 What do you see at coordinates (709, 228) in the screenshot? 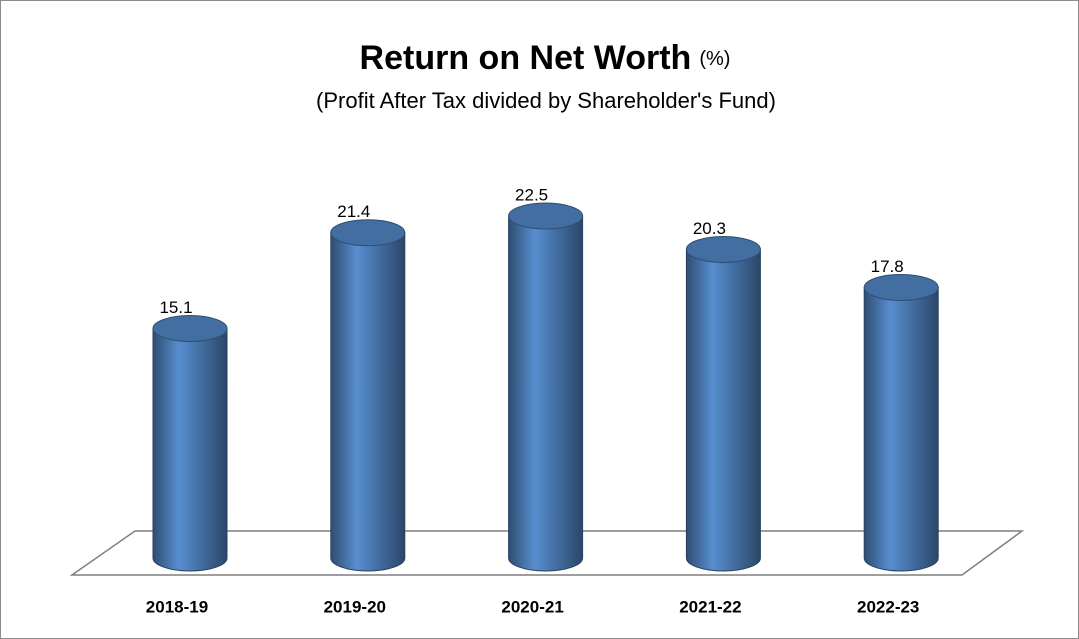
I see `data-label: 20.3` at bounding box center [709, 228].